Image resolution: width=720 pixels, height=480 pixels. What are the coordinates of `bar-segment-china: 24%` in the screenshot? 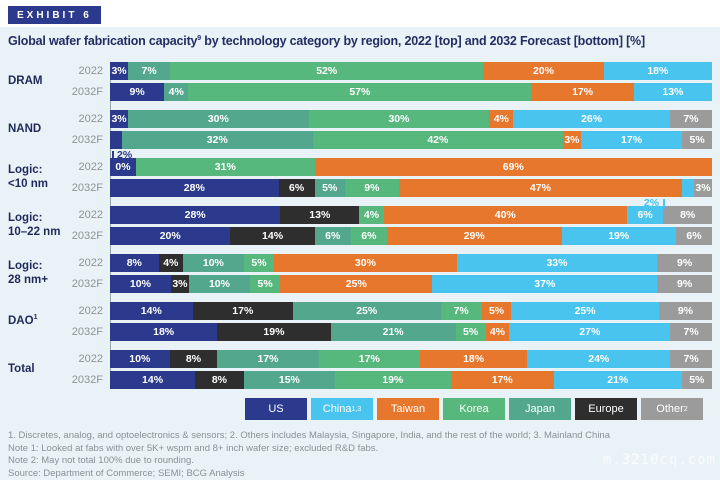 It's located at (599, 359).